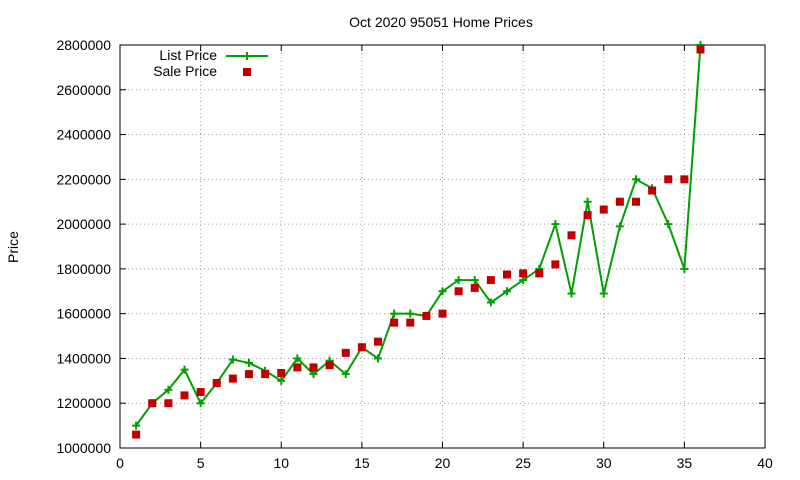 The height and width of the screenshot is (480, 800). Describe the element at coordinates (13, 247) in the screenshot. I see `y-axis-label: Price` at that location.